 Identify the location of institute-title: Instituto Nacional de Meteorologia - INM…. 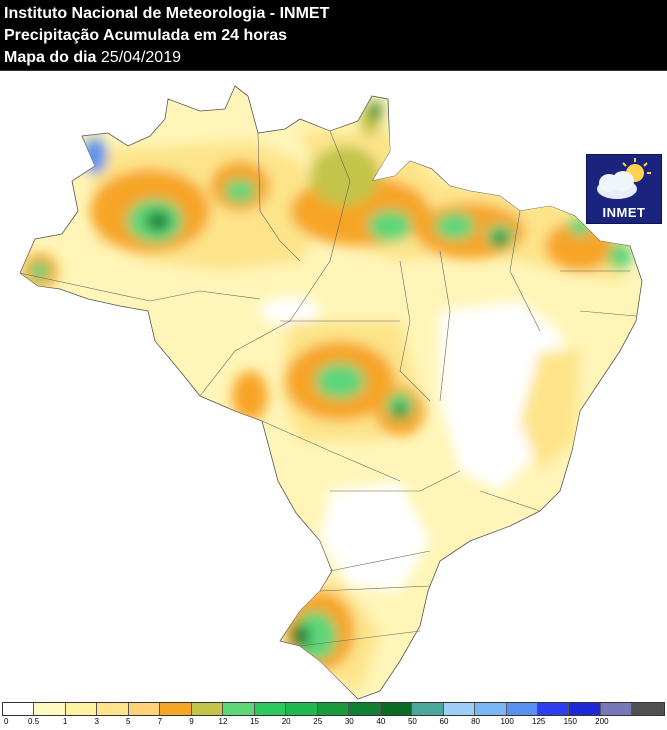
(167, 13).